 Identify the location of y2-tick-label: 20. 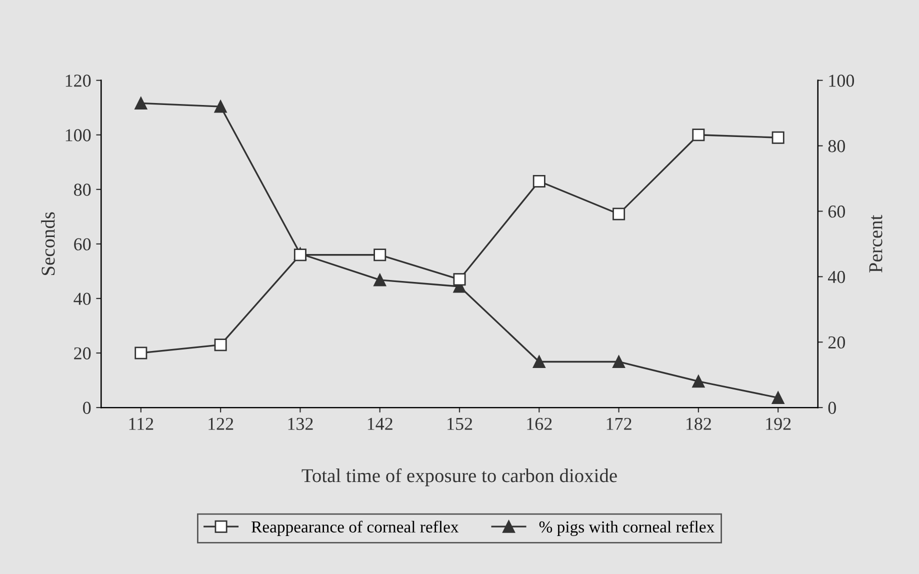
(836, 342).